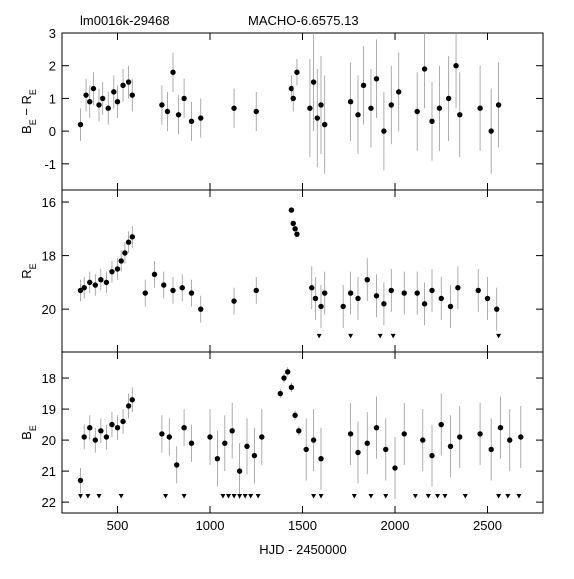 The height and width of the screenshot is (579, 574). Describe the element at coordinates (302, 525) in the screenshot. I see `x-tick-label: 1500` at that location.